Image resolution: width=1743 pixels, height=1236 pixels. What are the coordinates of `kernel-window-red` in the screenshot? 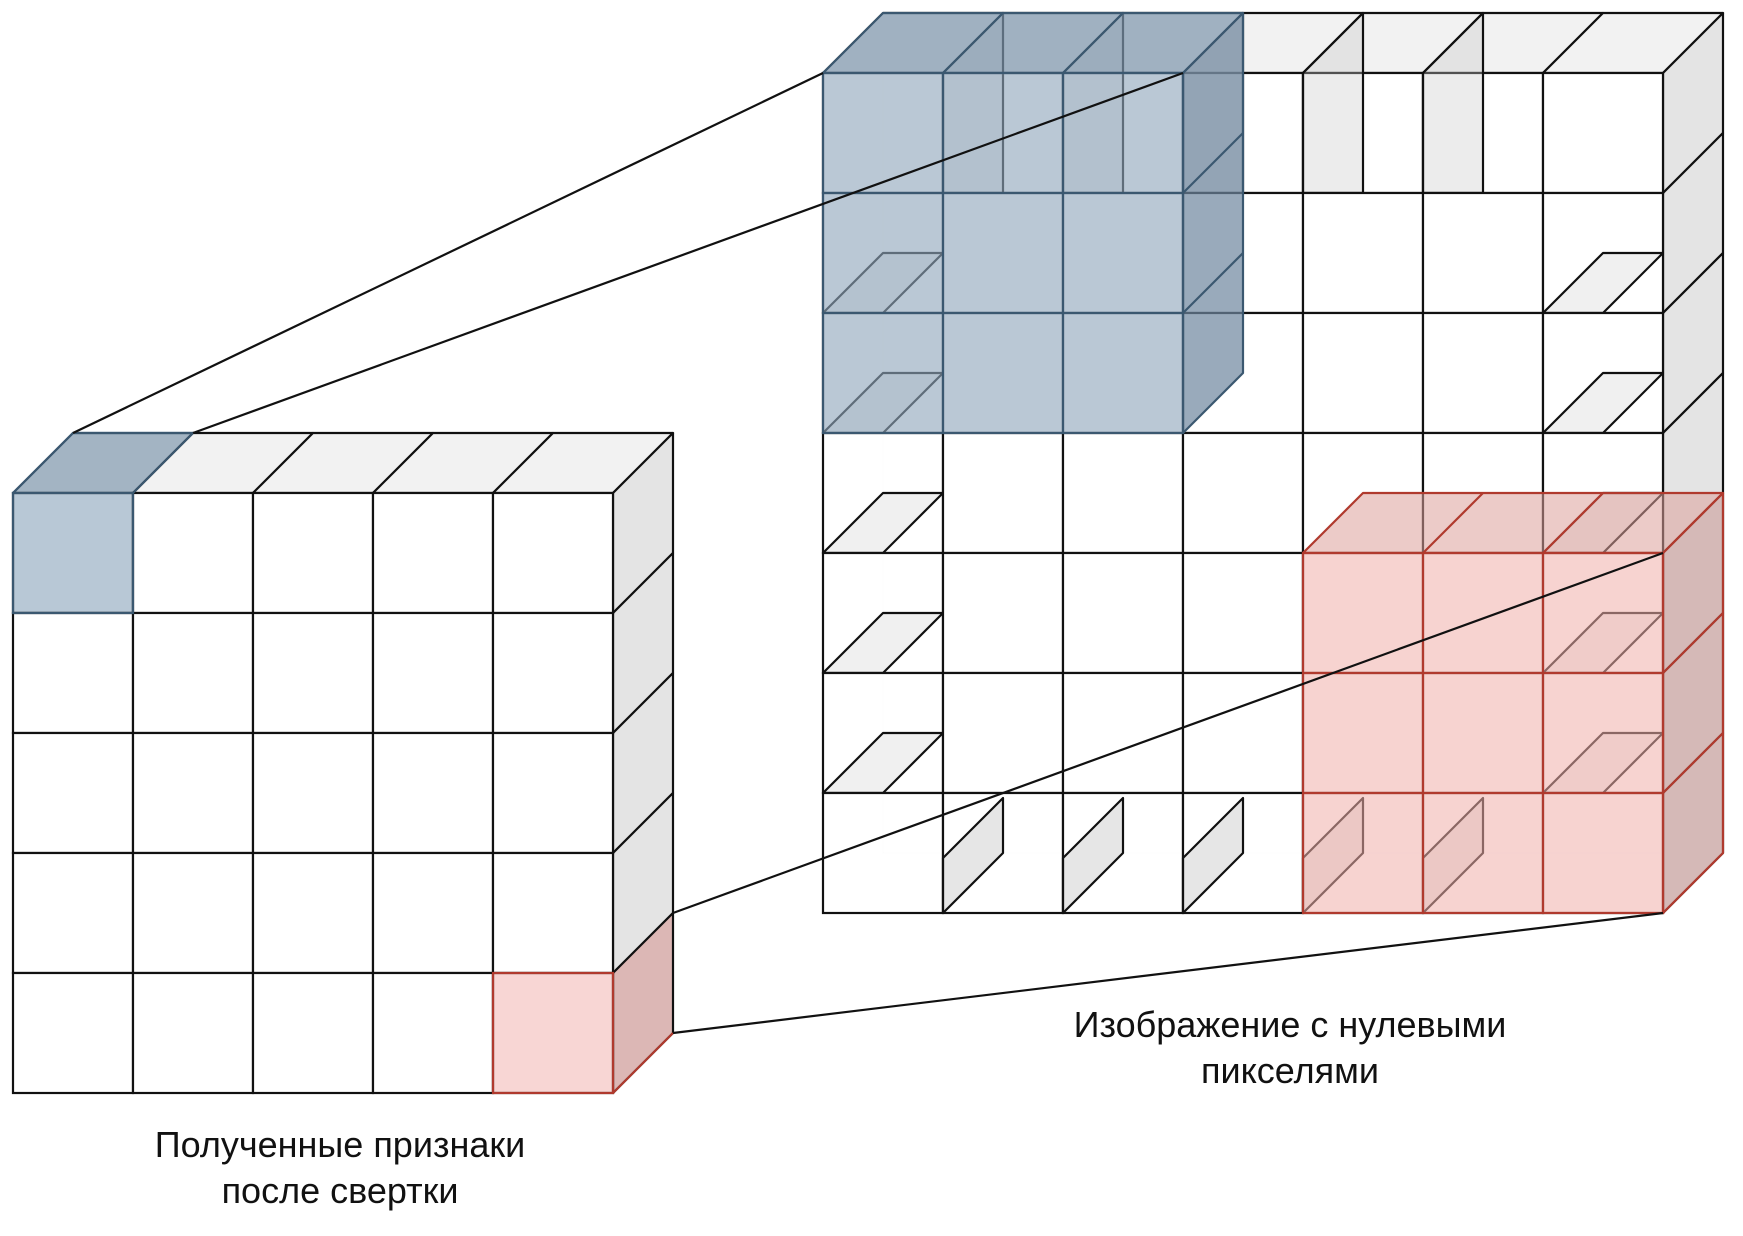 It's located at (1513, 703).